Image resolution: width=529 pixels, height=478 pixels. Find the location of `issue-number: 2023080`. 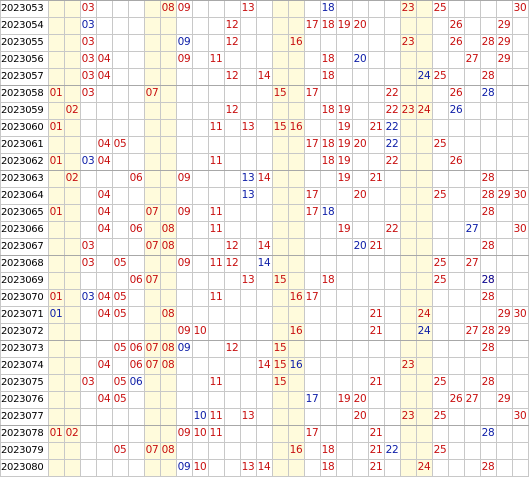

issue-number: 2023080 is located at coordinates (22, 467).